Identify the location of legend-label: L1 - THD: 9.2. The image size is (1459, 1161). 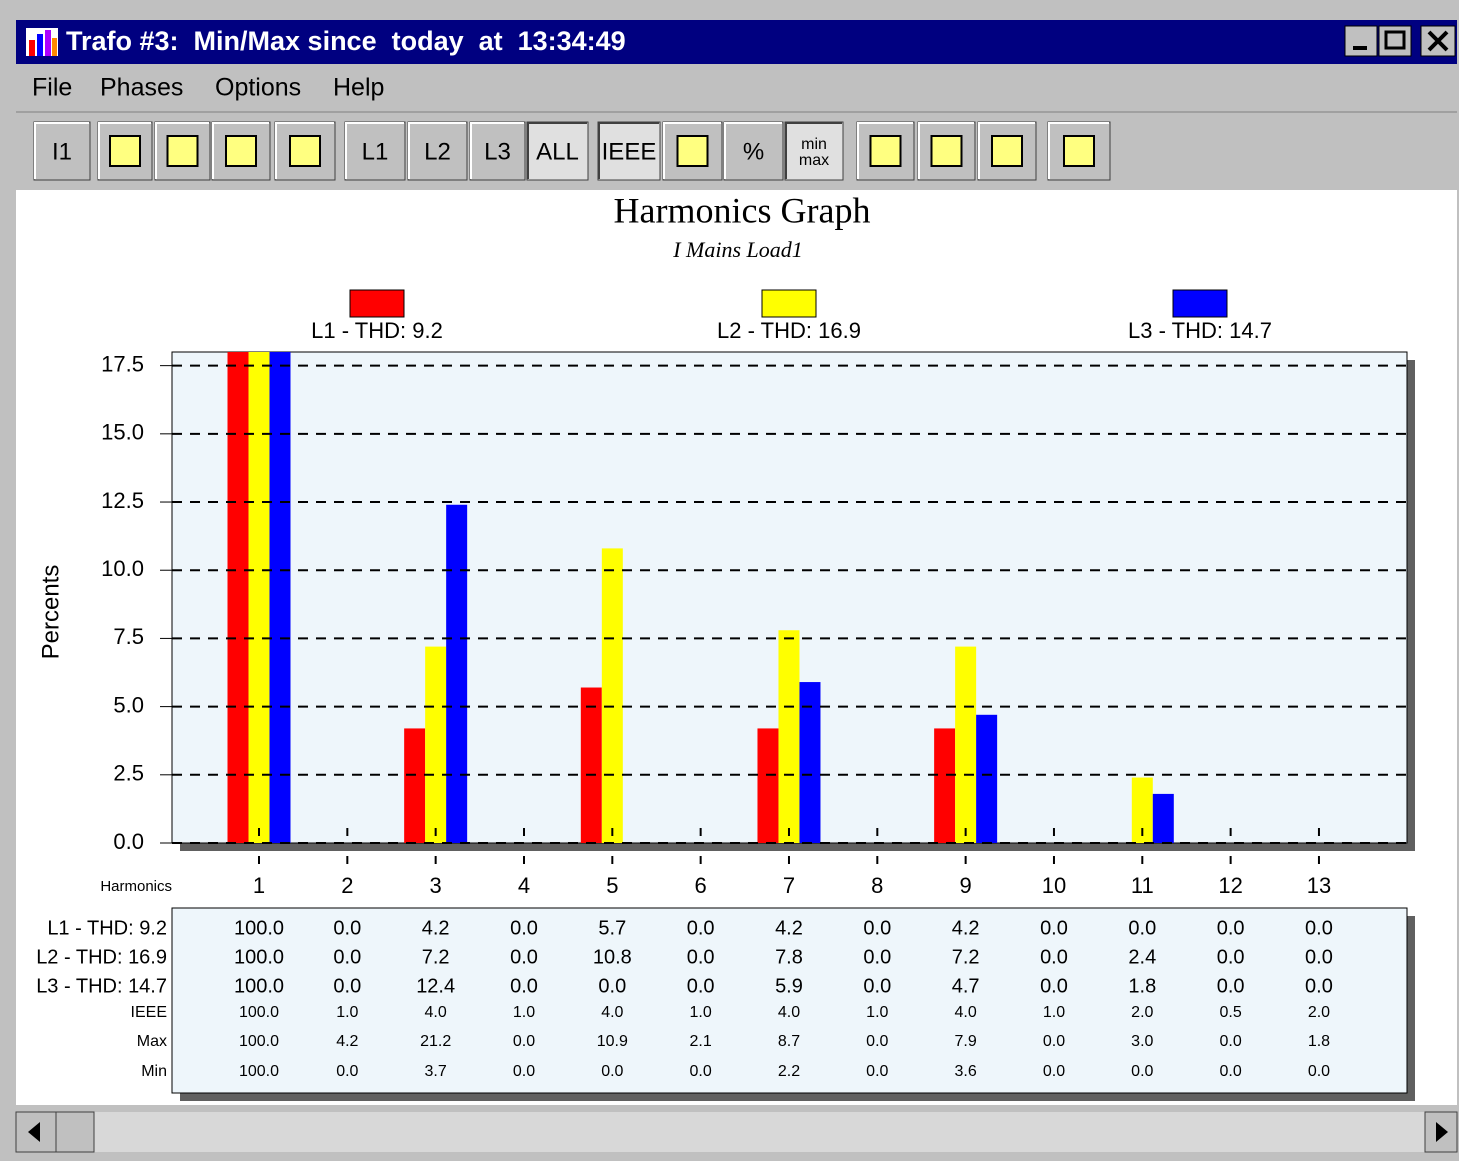
(377, 330).